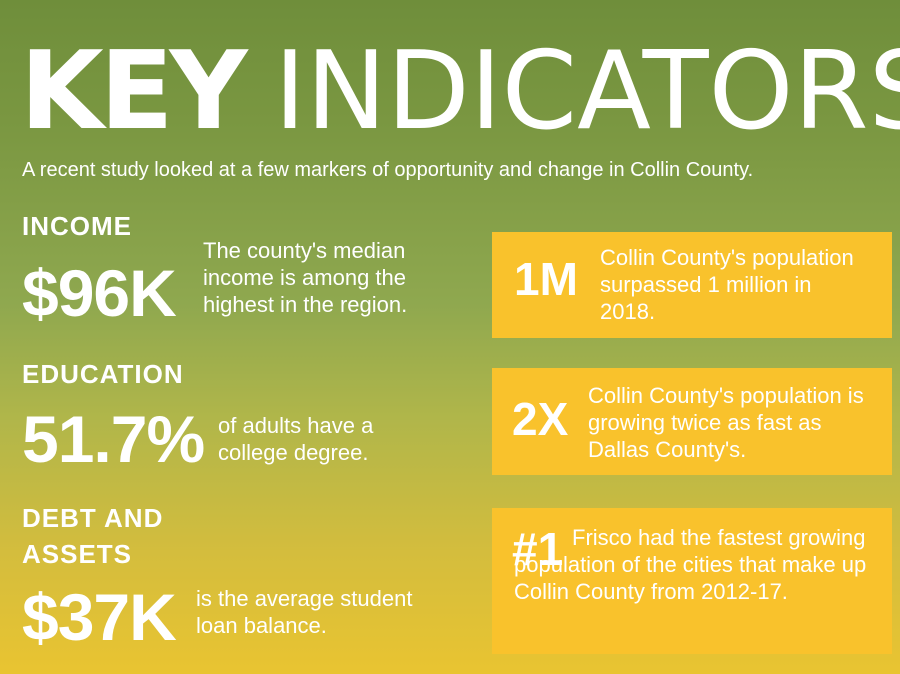 The image size is (900, 674). I want to click on stat-card-figure: 1M, so click(546, 279).